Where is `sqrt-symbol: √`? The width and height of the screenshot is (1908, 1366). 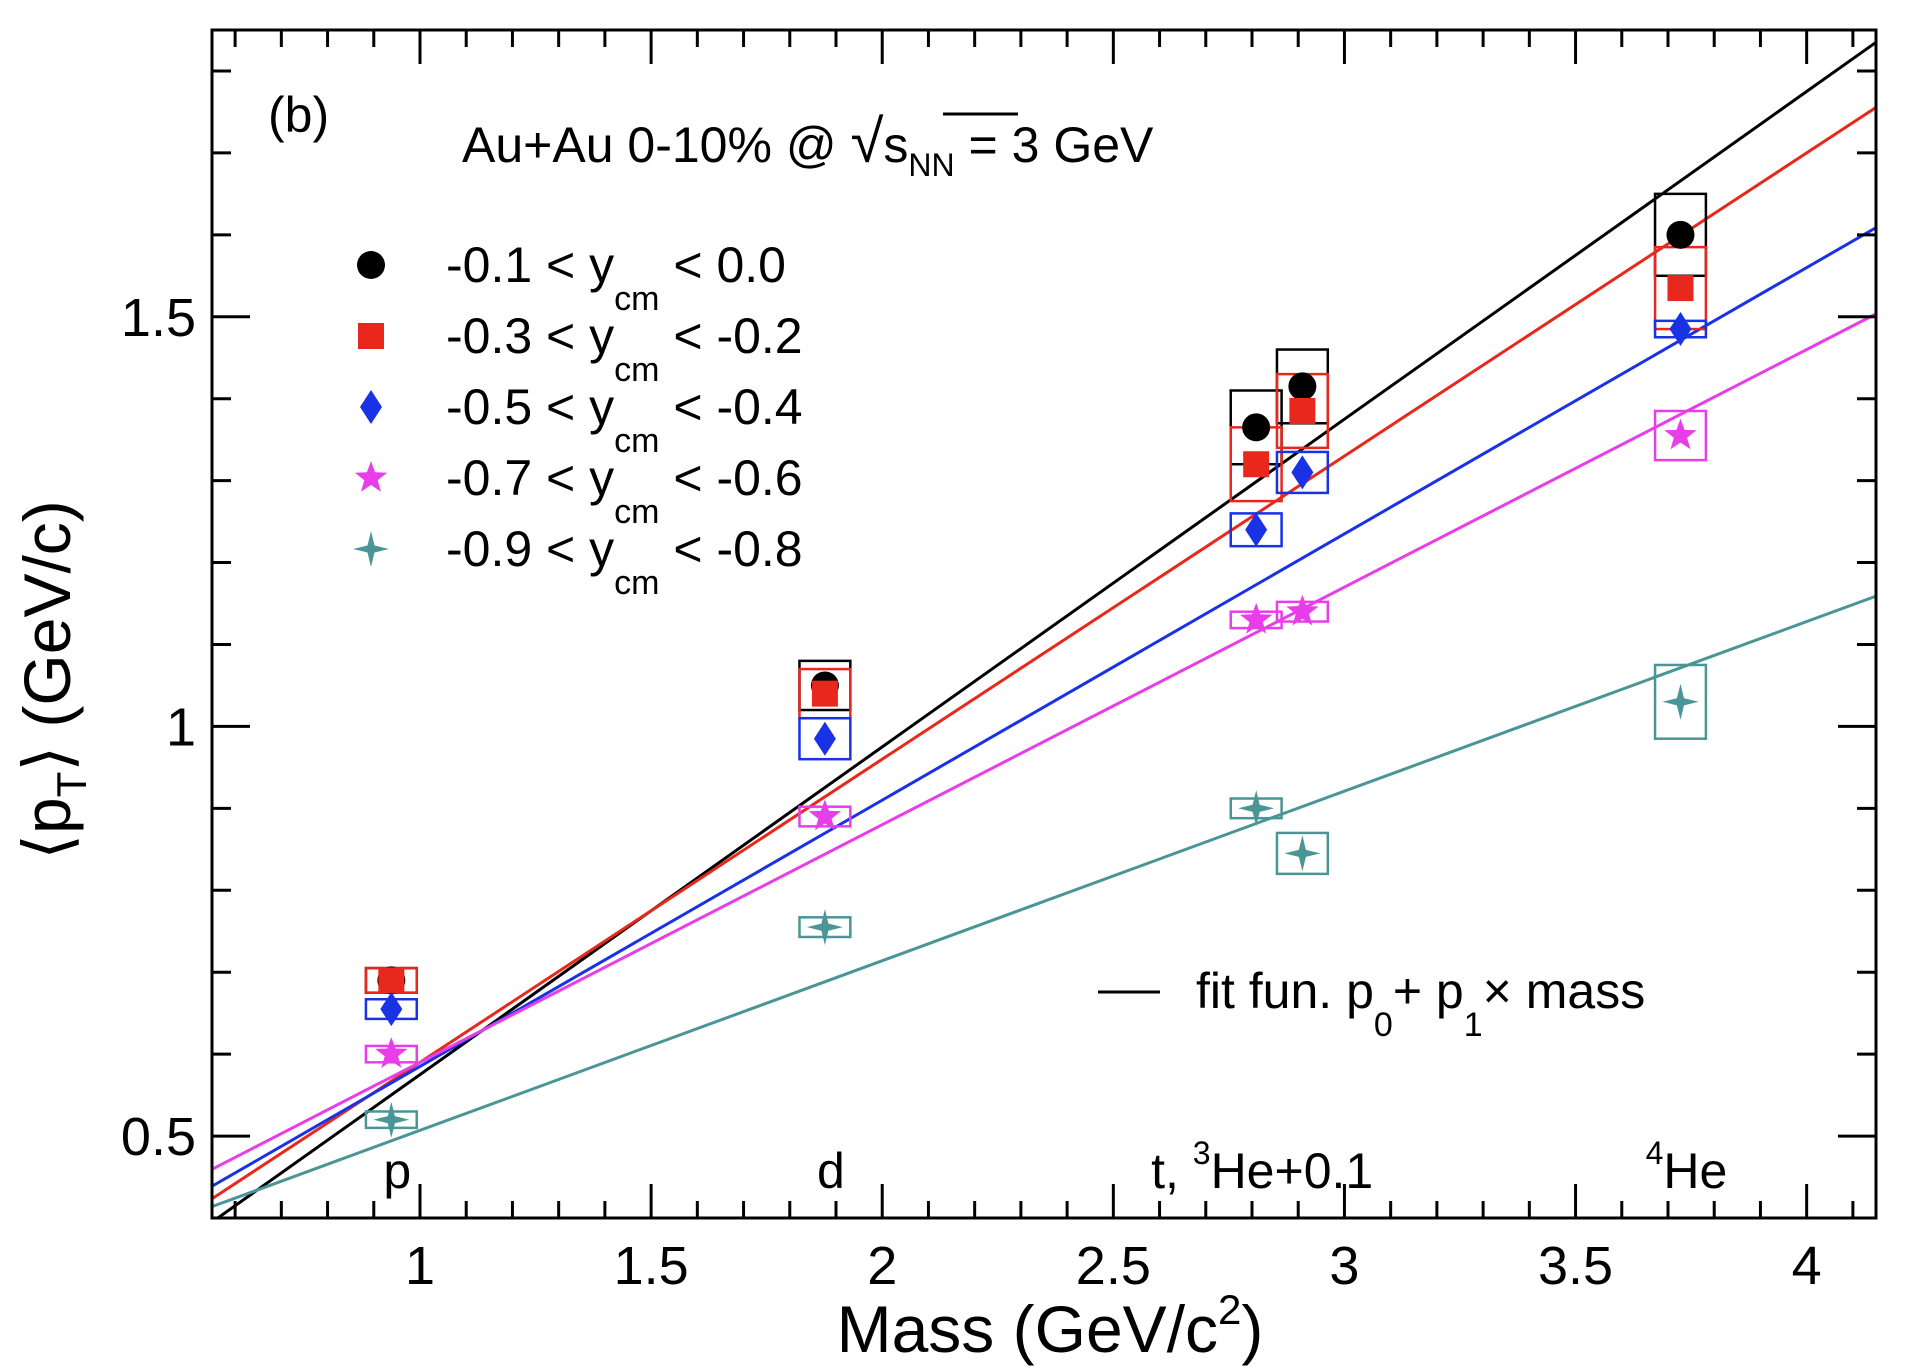
sqrt-symbol: √ is located at coordinates (866, 141).